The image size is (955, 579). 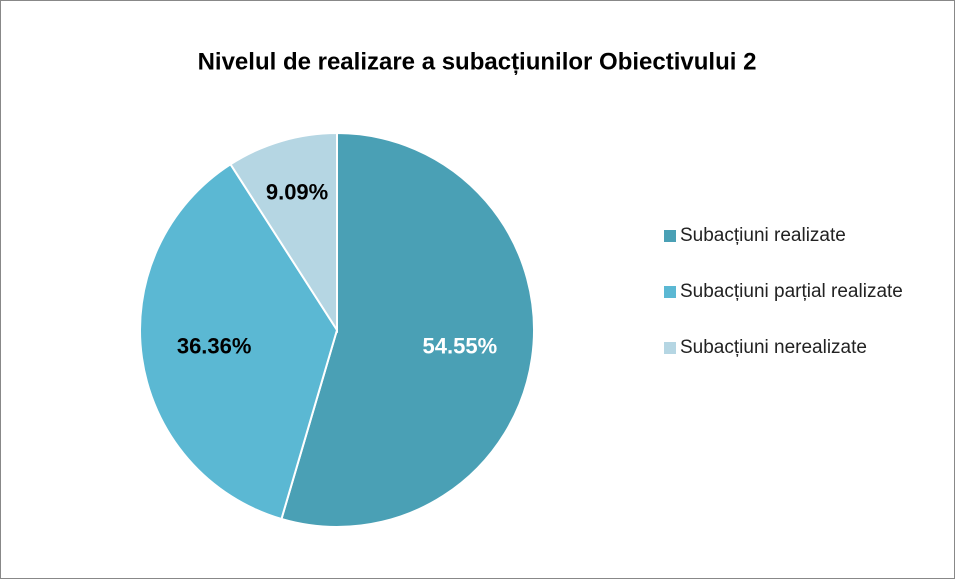 What do you see at coordinates (214, 345) in the screenshot?
I see `data-label: 36.36%` at bounding box center [214, 345].